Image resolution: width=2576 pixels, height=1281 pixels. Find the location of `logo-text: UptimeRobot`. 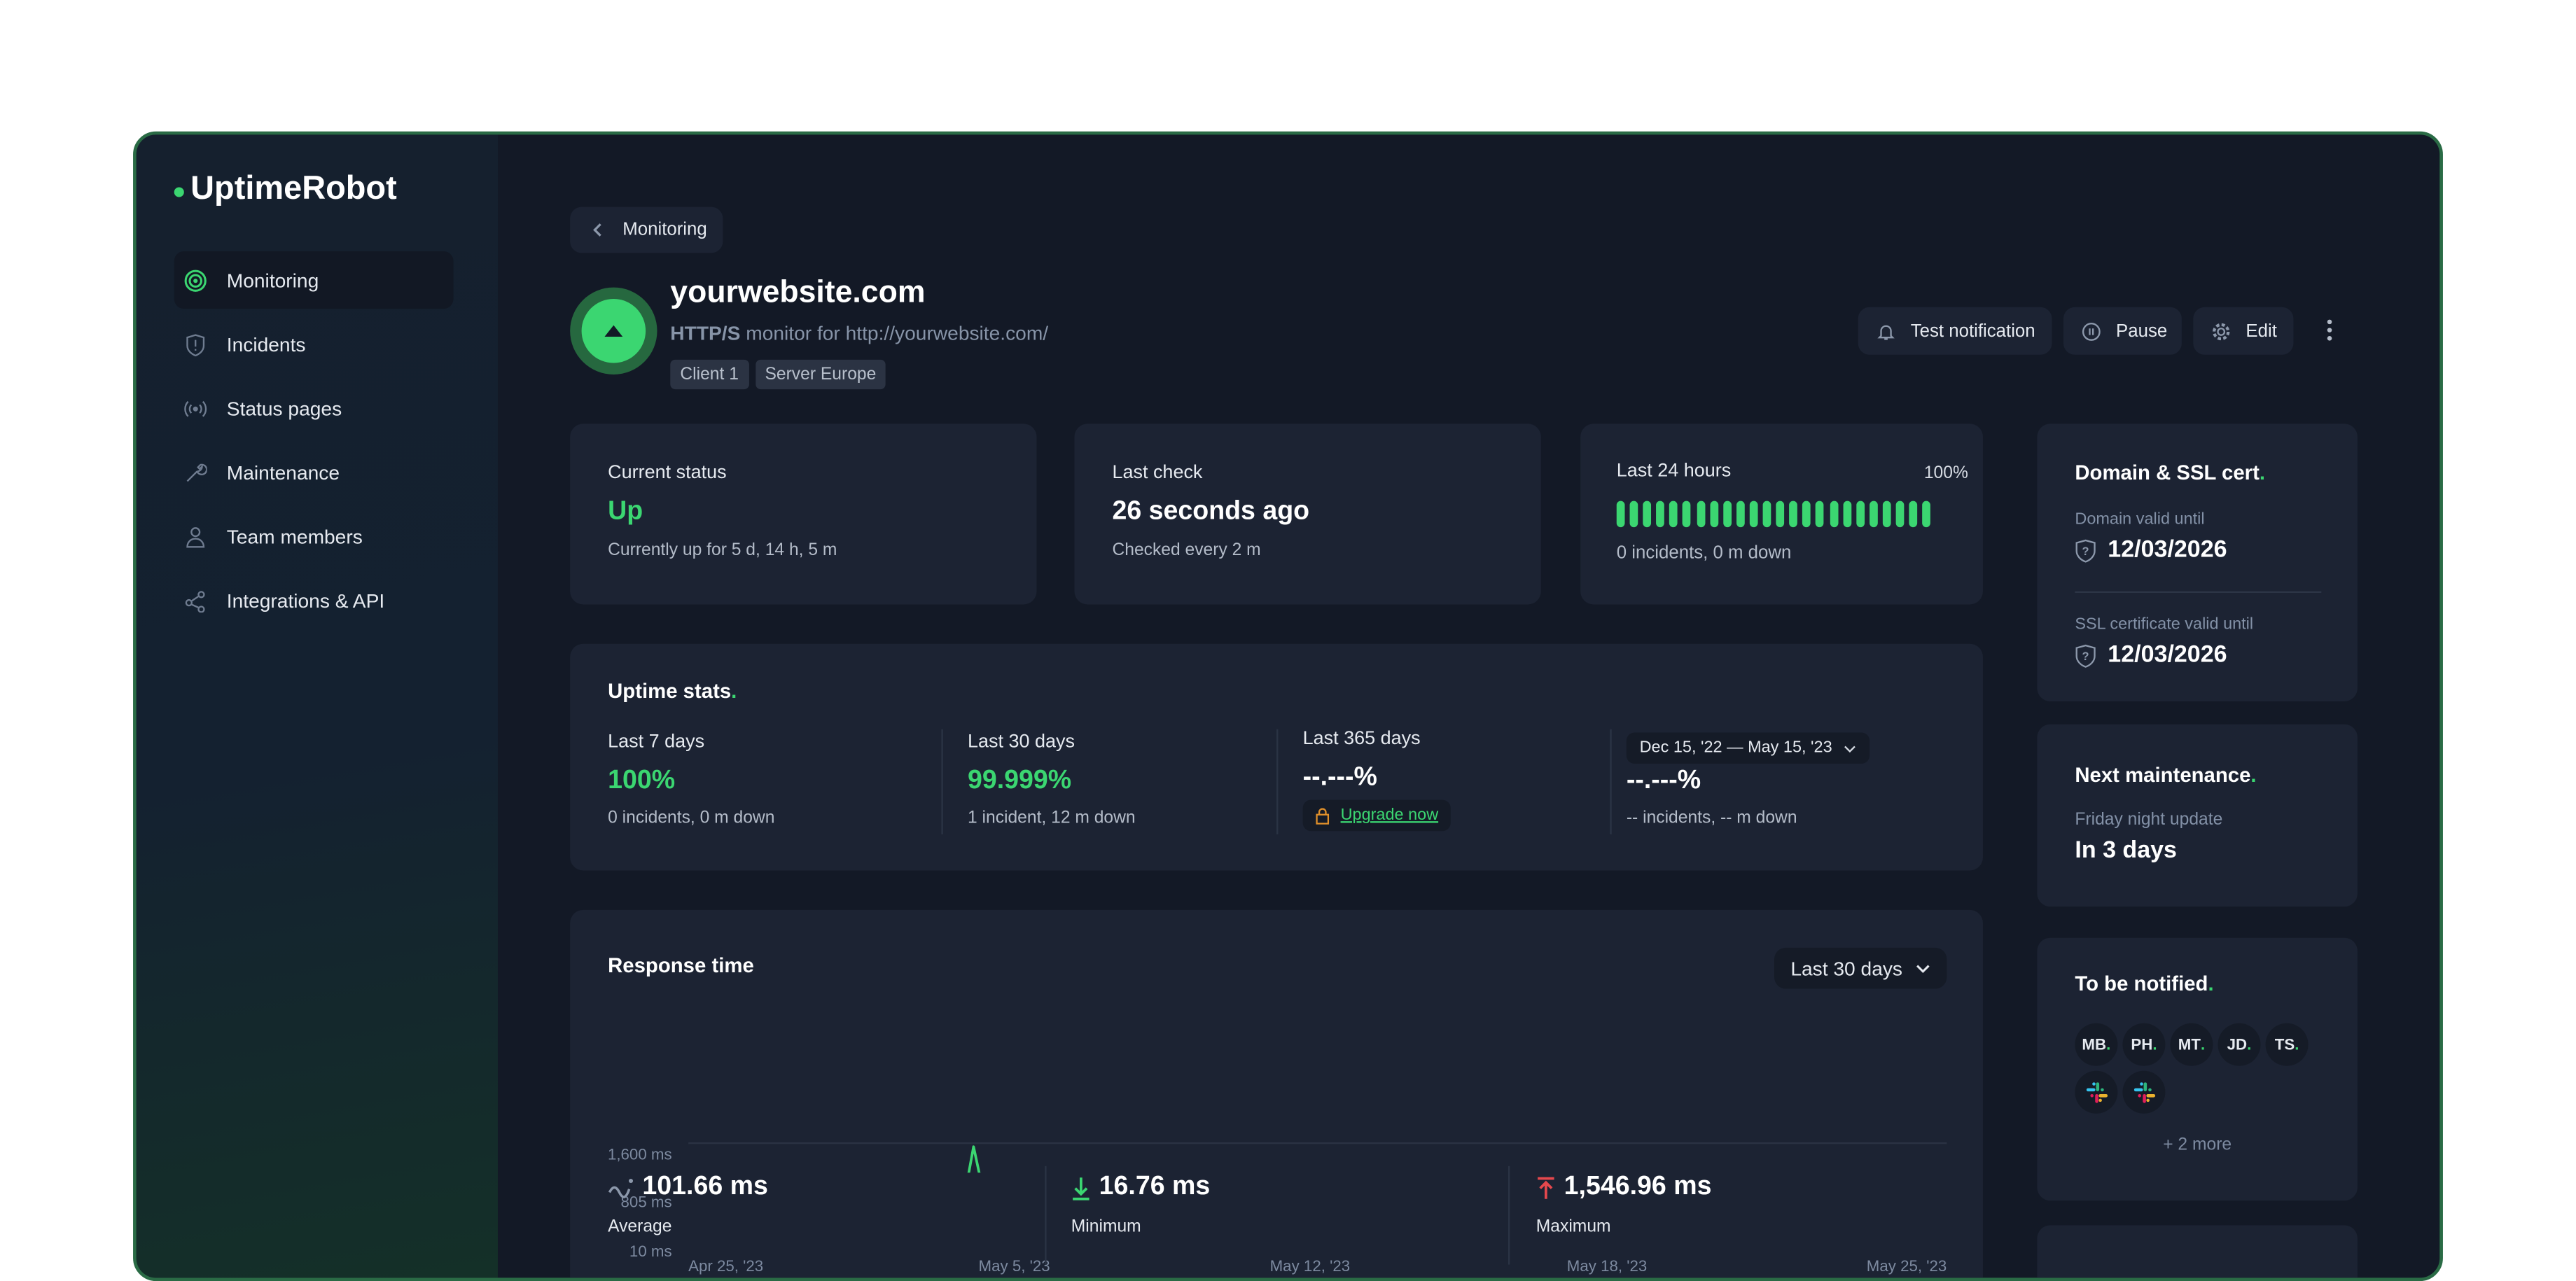

logo-text: UptimeRobot is located at coordinates (293, 189).